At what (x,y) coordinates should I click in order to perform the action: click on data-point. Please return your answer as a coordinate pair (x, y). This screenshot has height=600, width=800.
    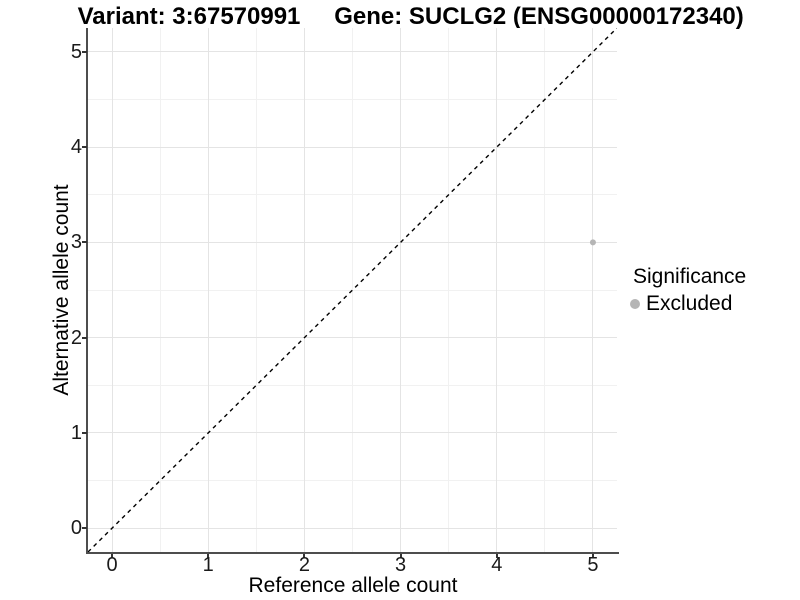
    Looking at the image, I should click on (592, 242).